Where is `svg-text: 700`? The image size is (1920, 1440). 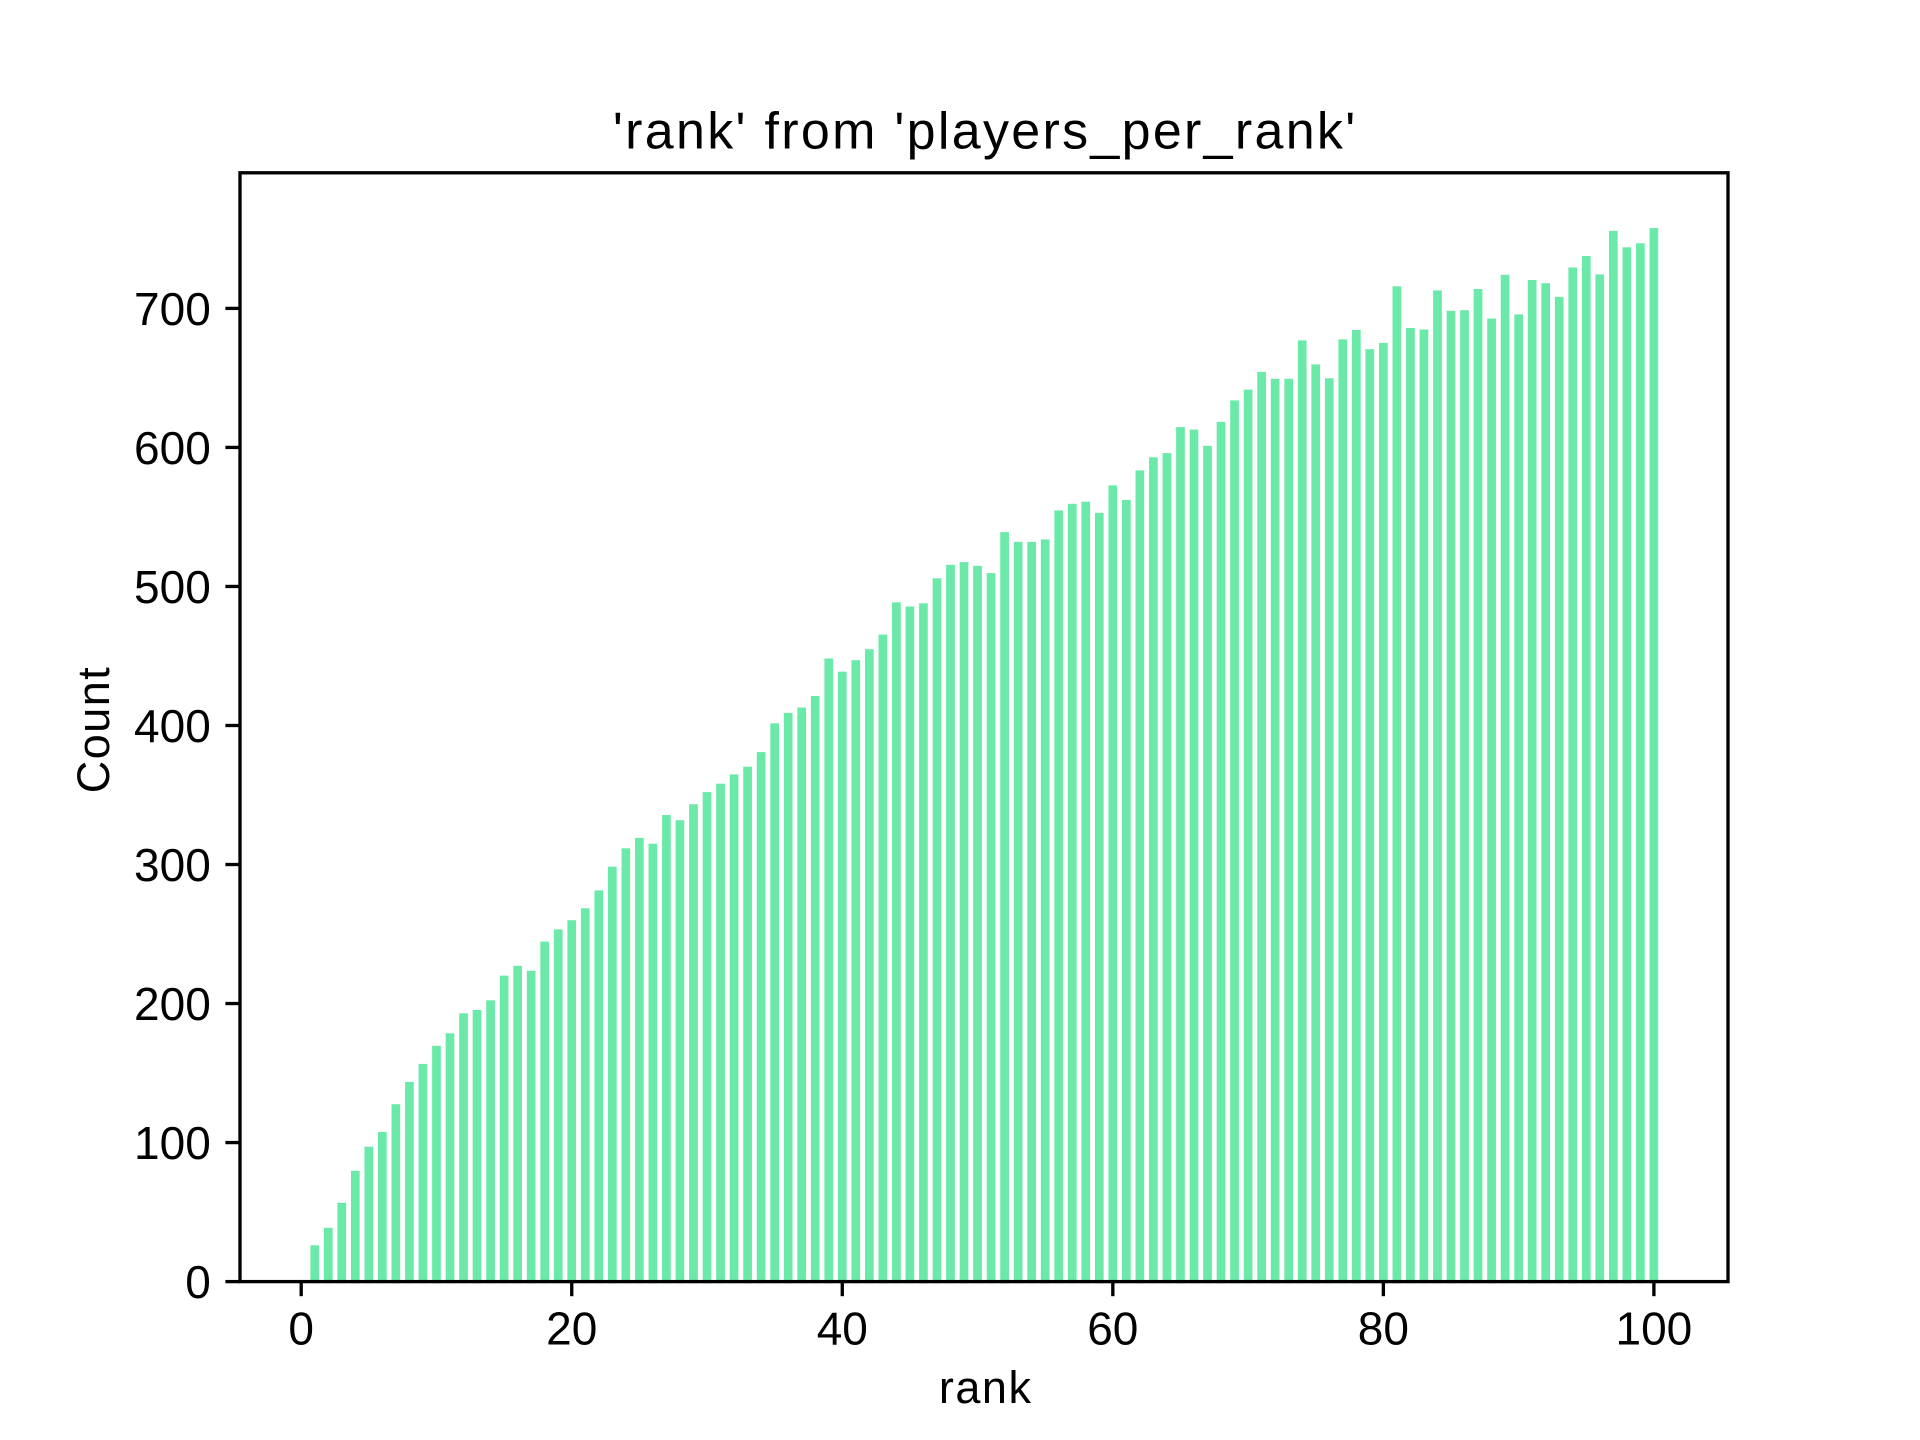
svg-text: 700 is located at coordinates (172, 309).